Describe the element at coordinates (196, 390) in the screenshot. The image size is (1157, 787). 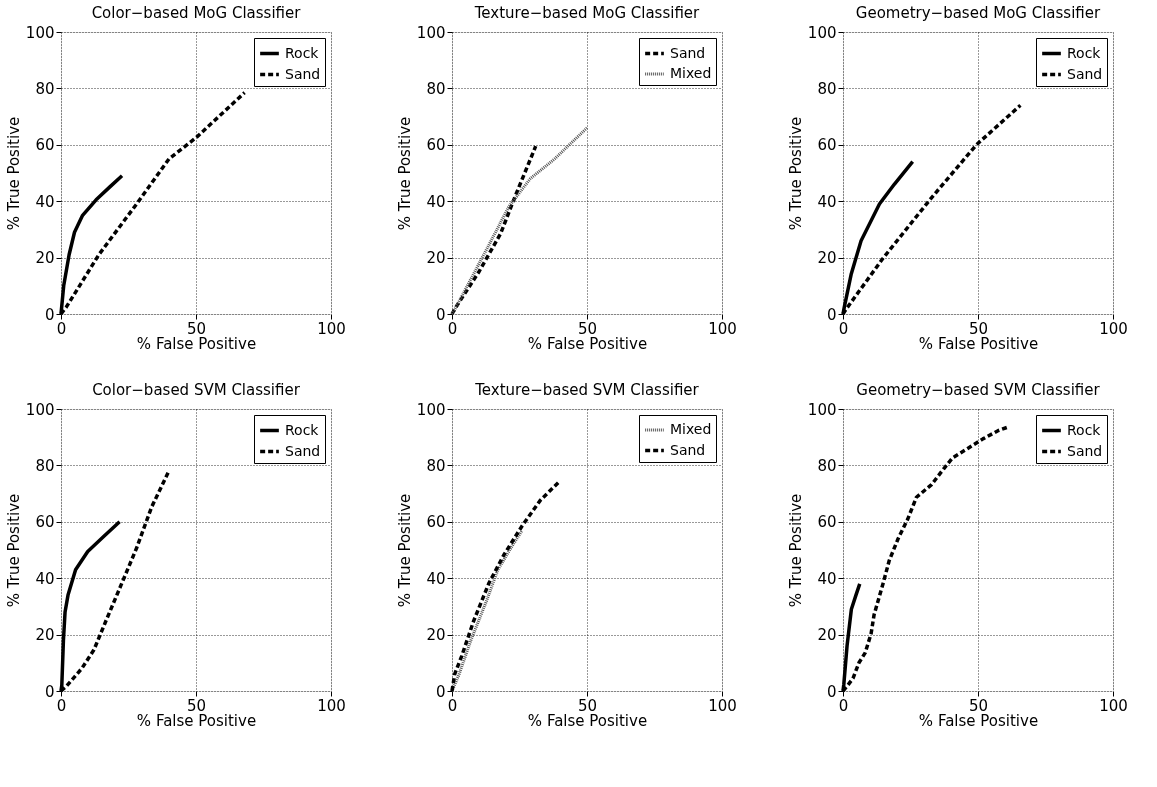
I see `chart-title: Color−based SVM Classifier` at that location.